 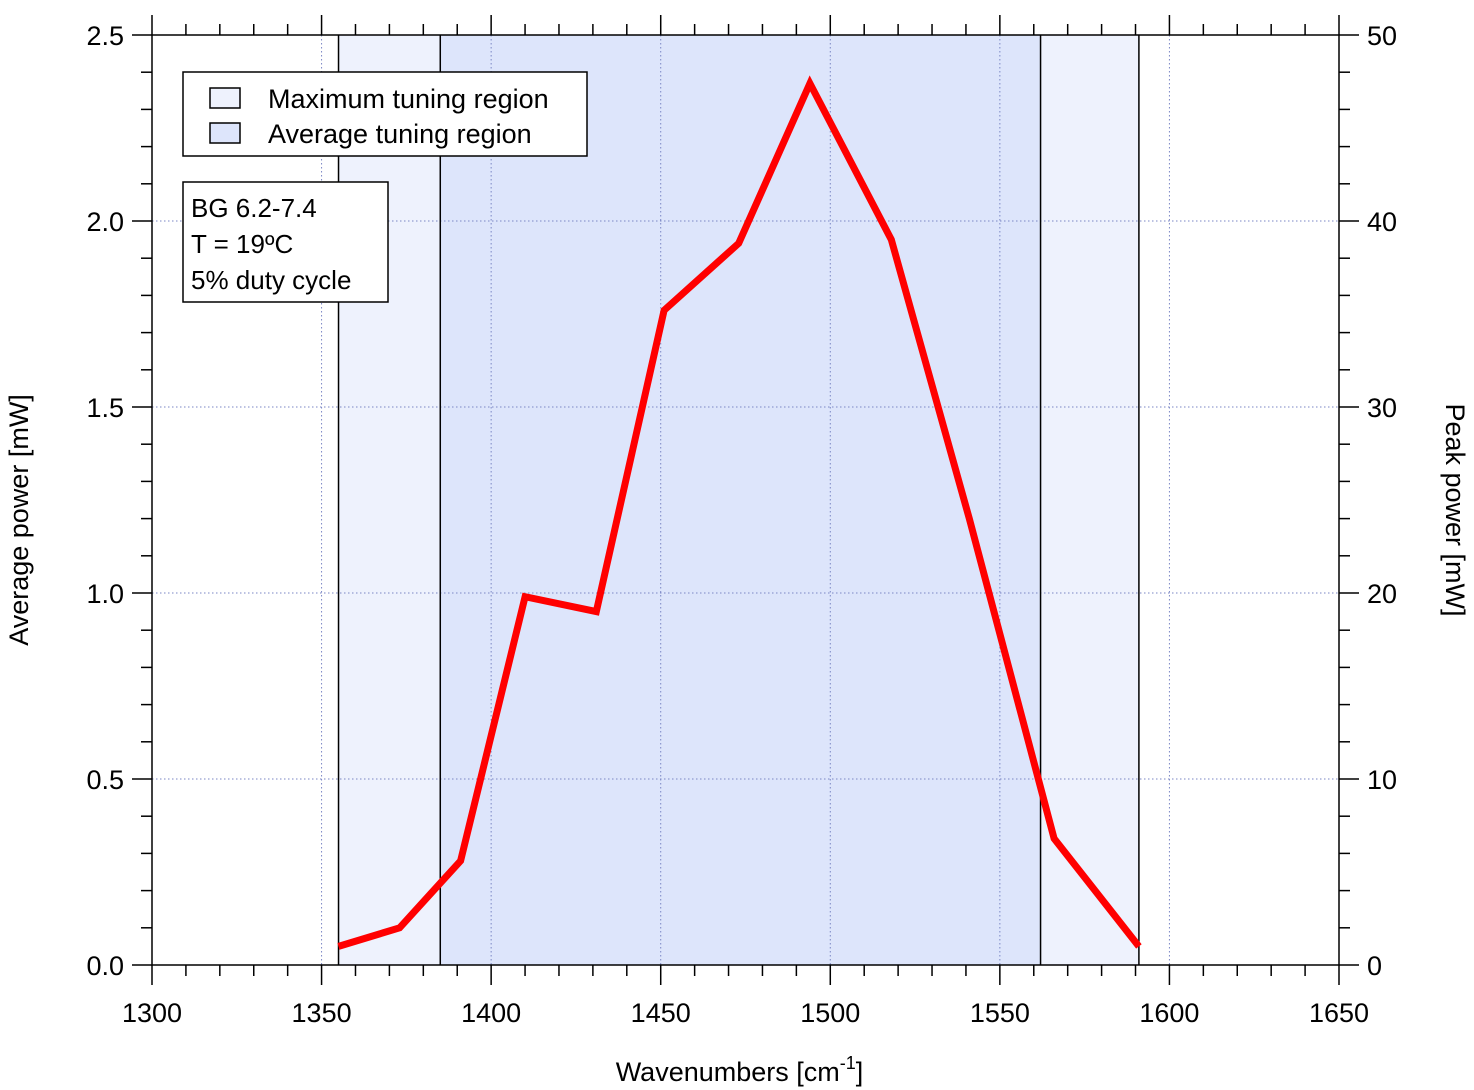 I want to click on y-tick-label-3: 1.5, so click(x=105, y=408).